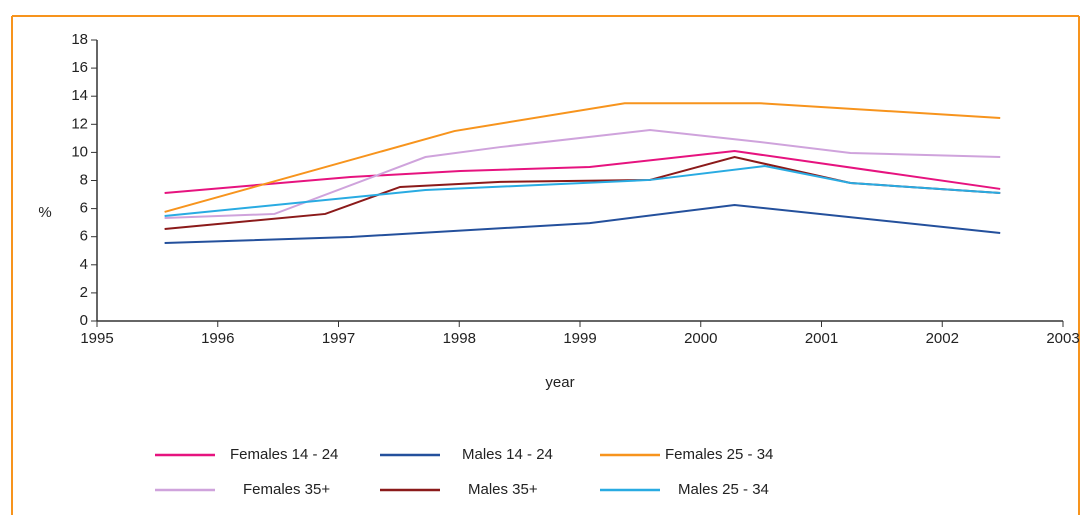 The width and height of the screenshot is (1087, 515). I want to click on legend-label: Females 14 - 24, so click(284, 454).